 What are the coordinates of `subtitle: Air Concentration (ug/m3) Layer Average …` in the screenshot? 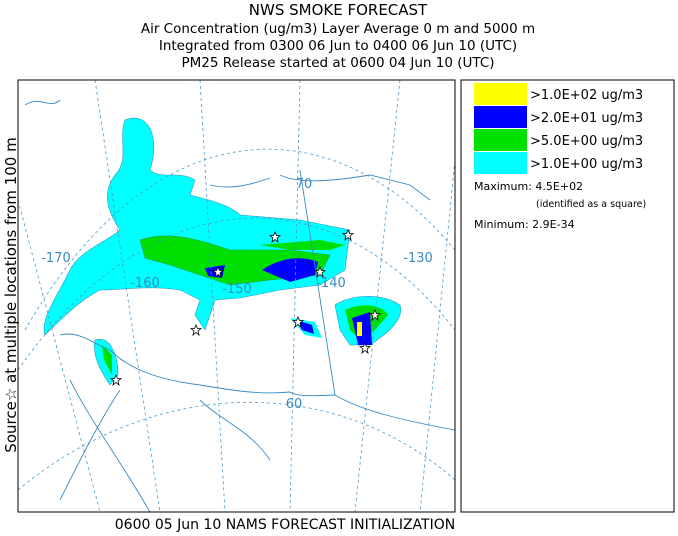 It's located at (338, 29).